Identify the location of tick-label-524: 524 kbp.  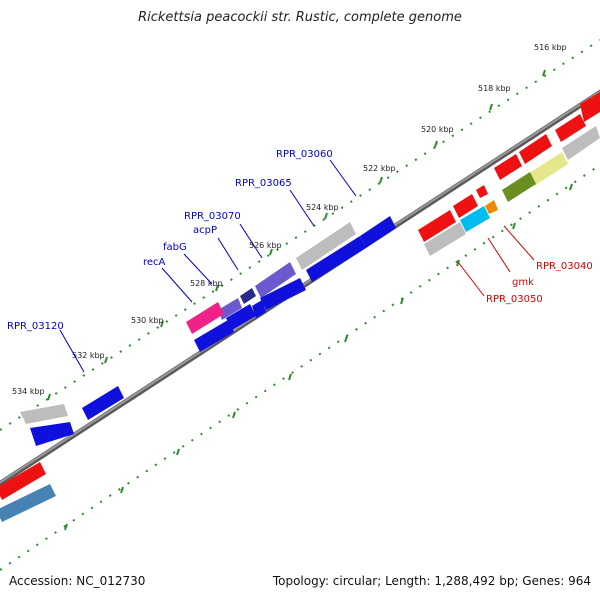
(322, 207).